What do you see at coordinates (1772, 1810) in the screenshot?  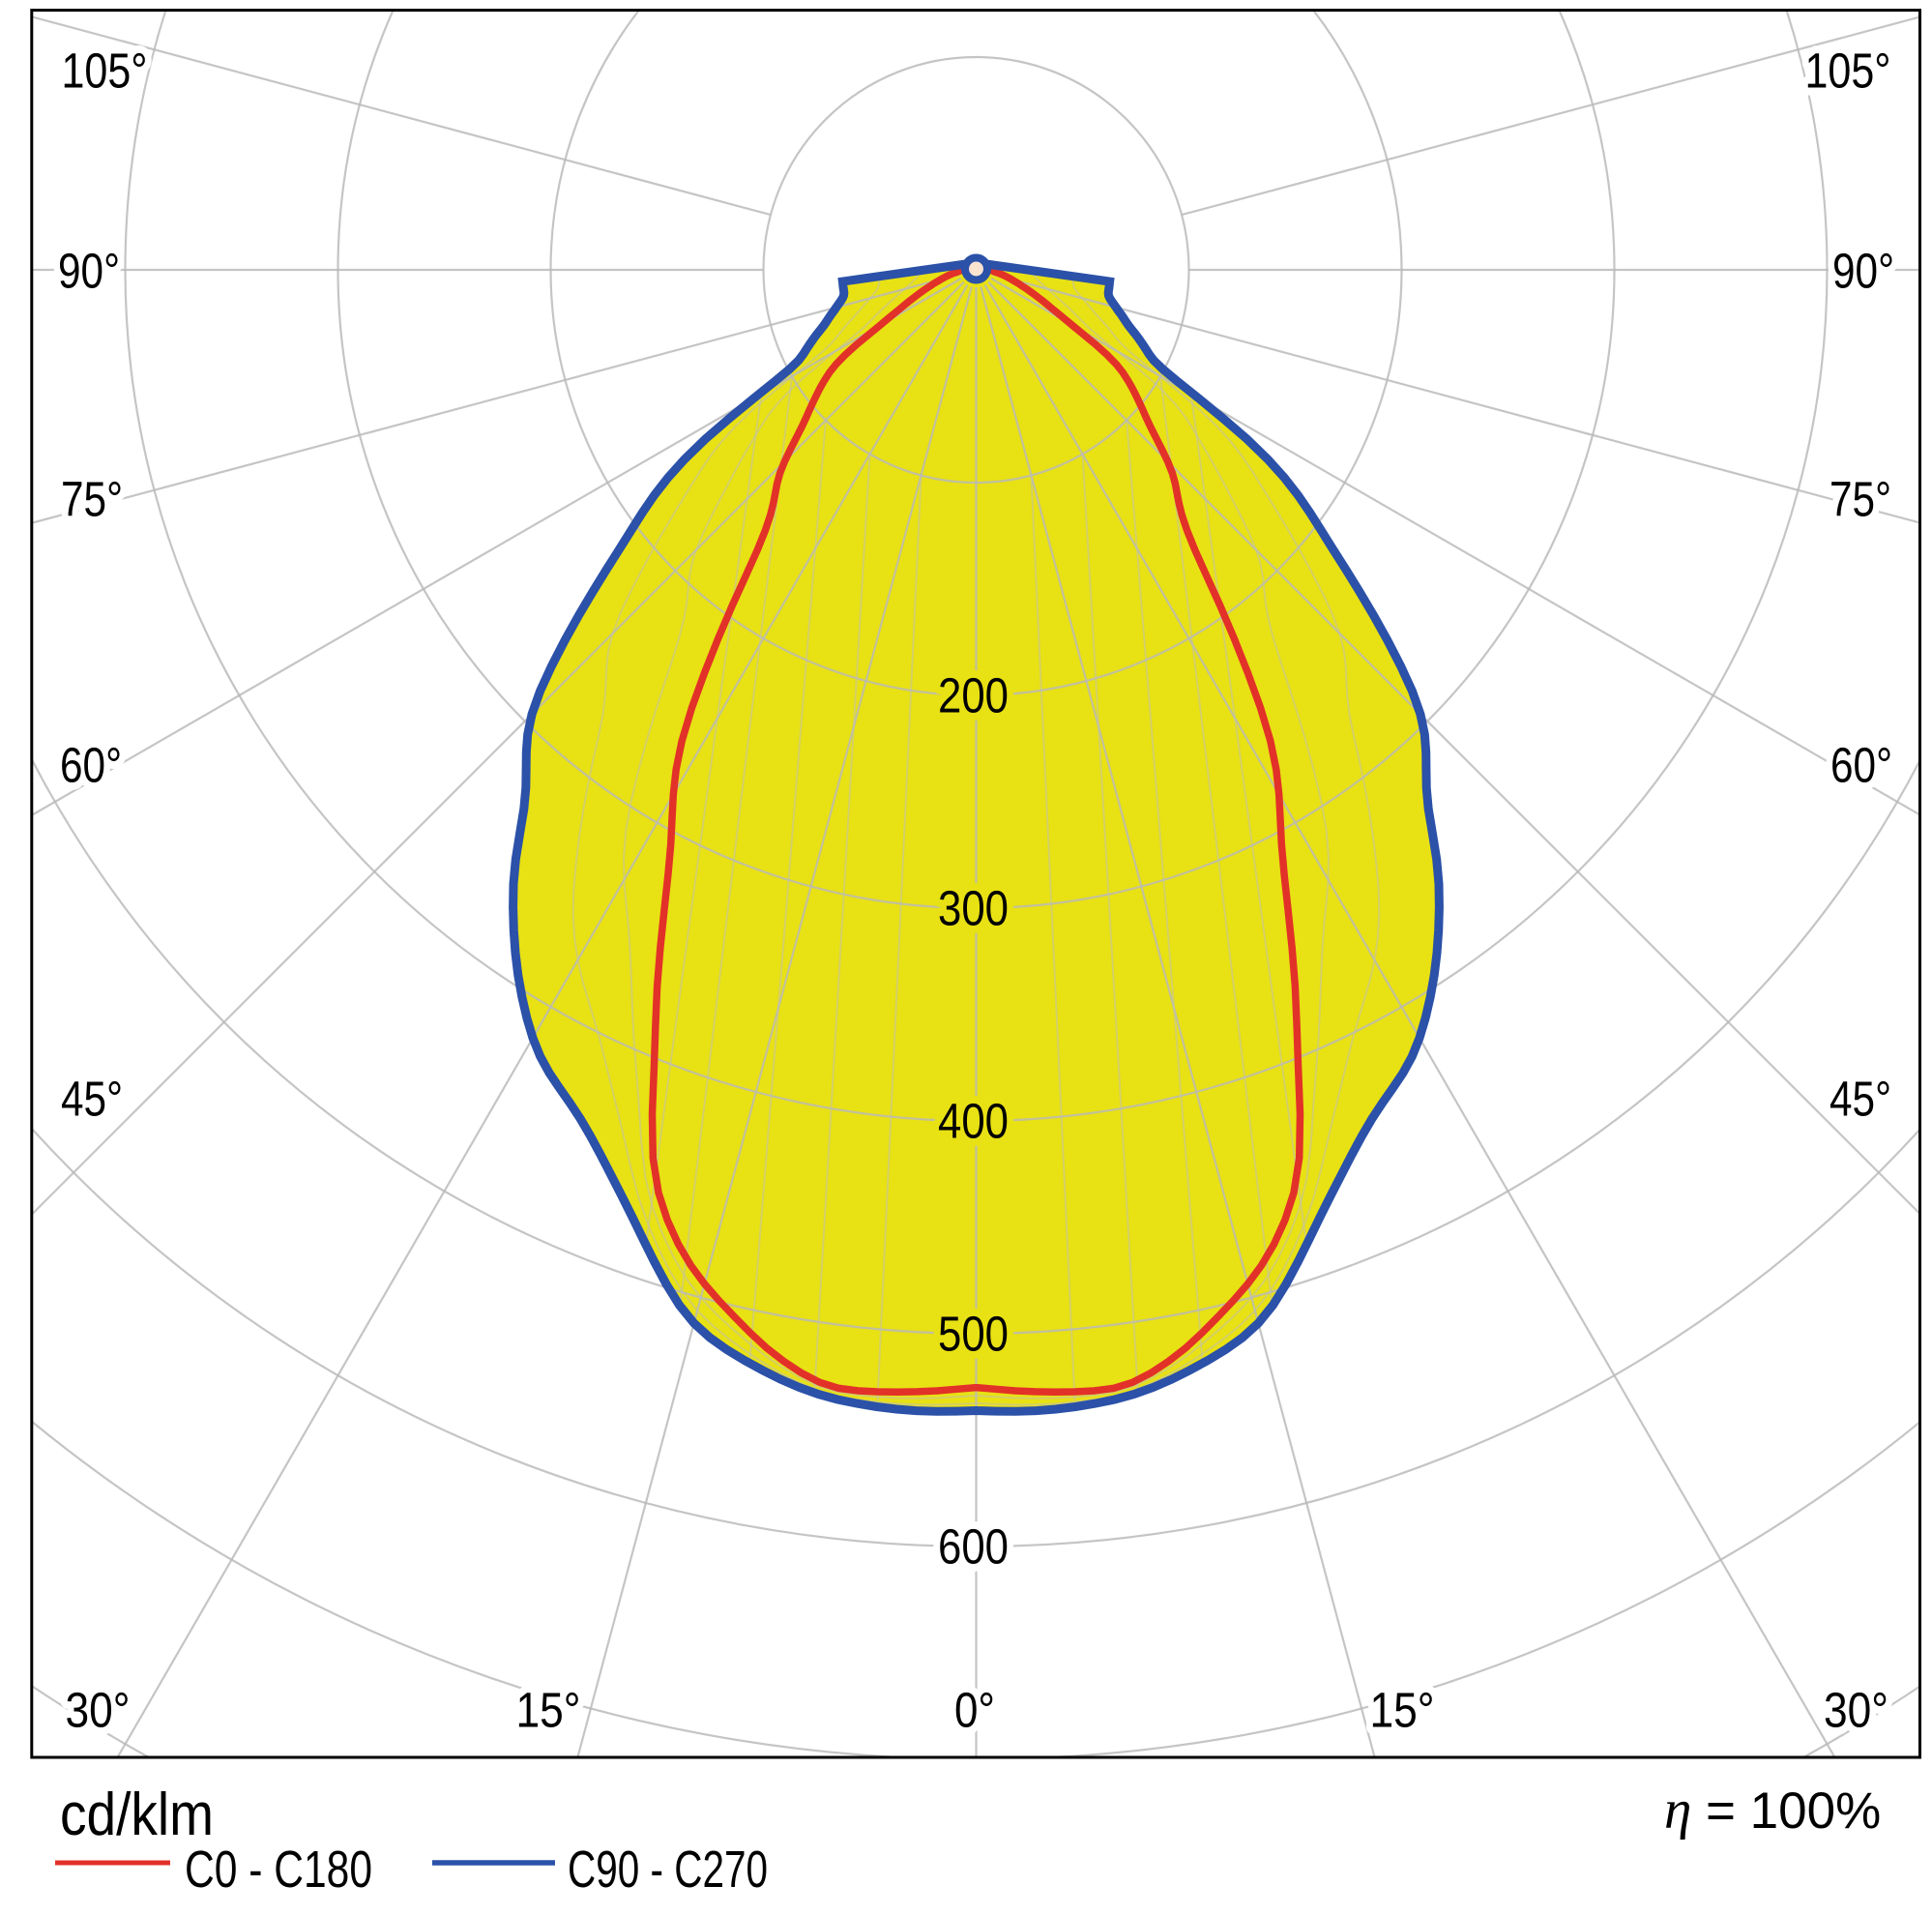 I see `svg-text: η = 100%` at bounding box center [1772, 1810].